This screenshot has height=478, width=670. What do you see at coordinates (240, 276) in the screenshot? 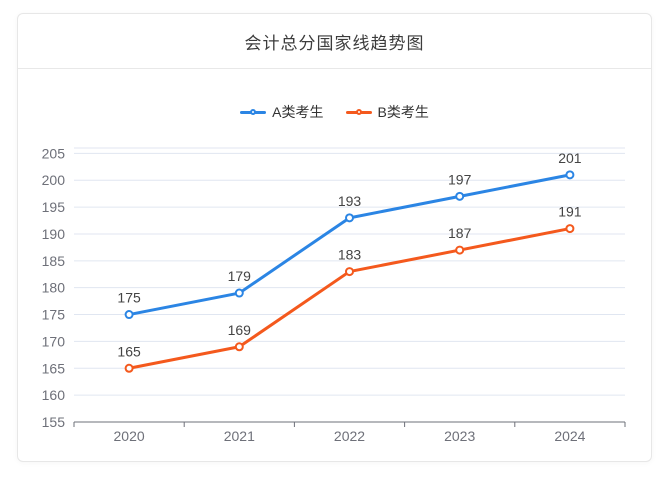
I see `data-point-label: 179` at bounding box center [240, 276].